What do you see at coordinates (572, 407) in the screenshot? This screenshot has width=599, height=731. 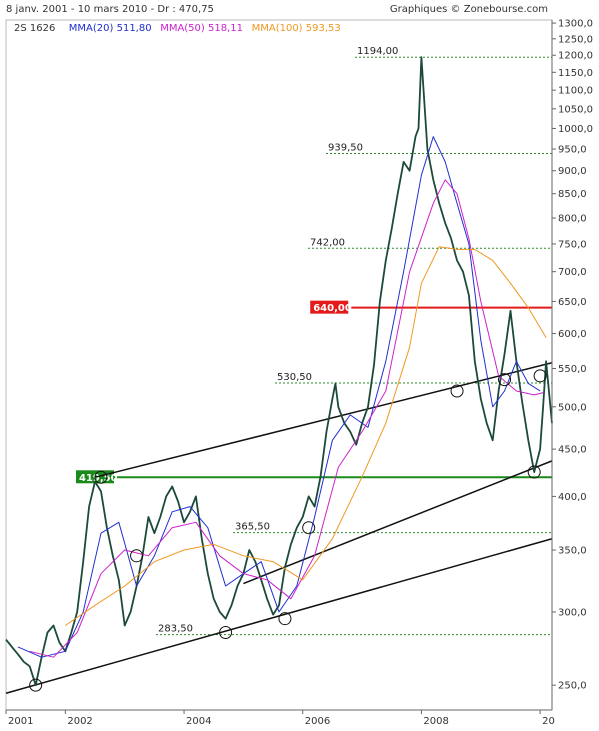 I see `y-tick-label: 500,0` at bounding box center [572, 407].